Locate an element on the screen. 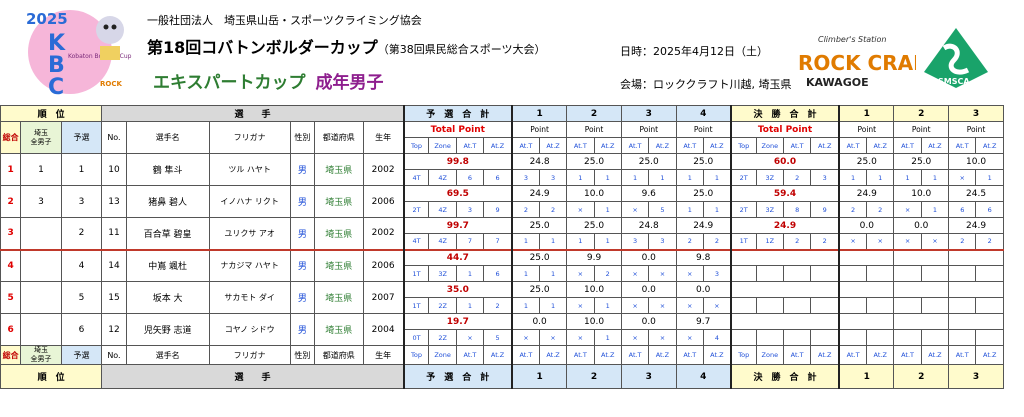 Image resolution: width=1024 pixels, height=417 pixels. header-q1: 1 is located at coordinates (539, 113).